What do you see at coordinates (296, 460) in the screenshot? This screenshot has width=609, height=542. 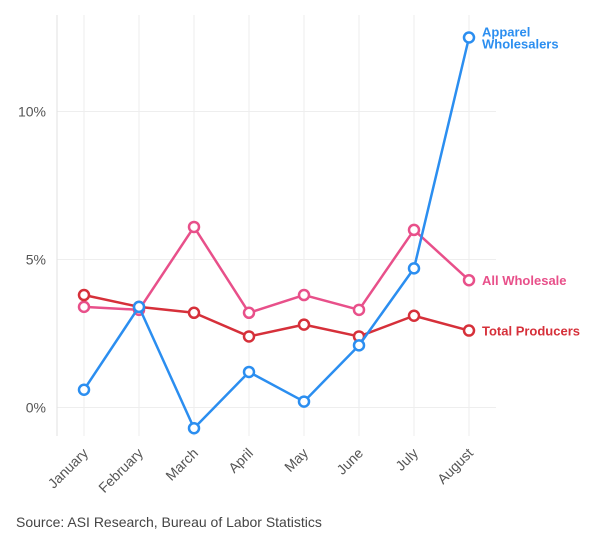 I see `x-tick-label: May` at bounding box center [296, 460].